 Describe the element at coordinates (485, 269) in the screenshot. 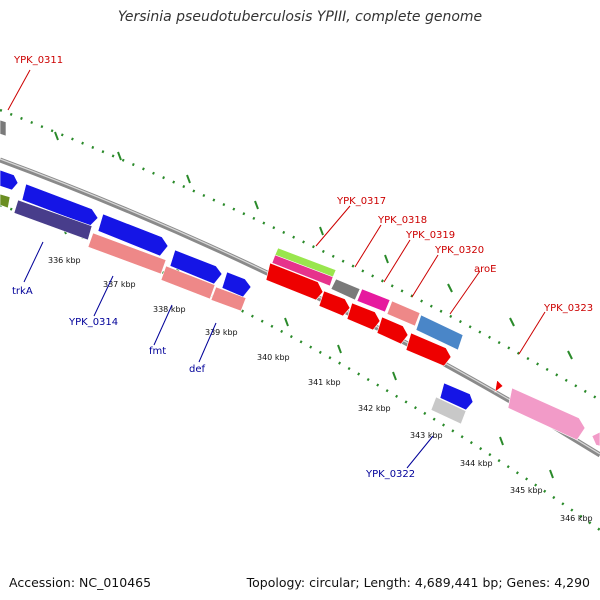

I see `gene-label: aroE` at that location.